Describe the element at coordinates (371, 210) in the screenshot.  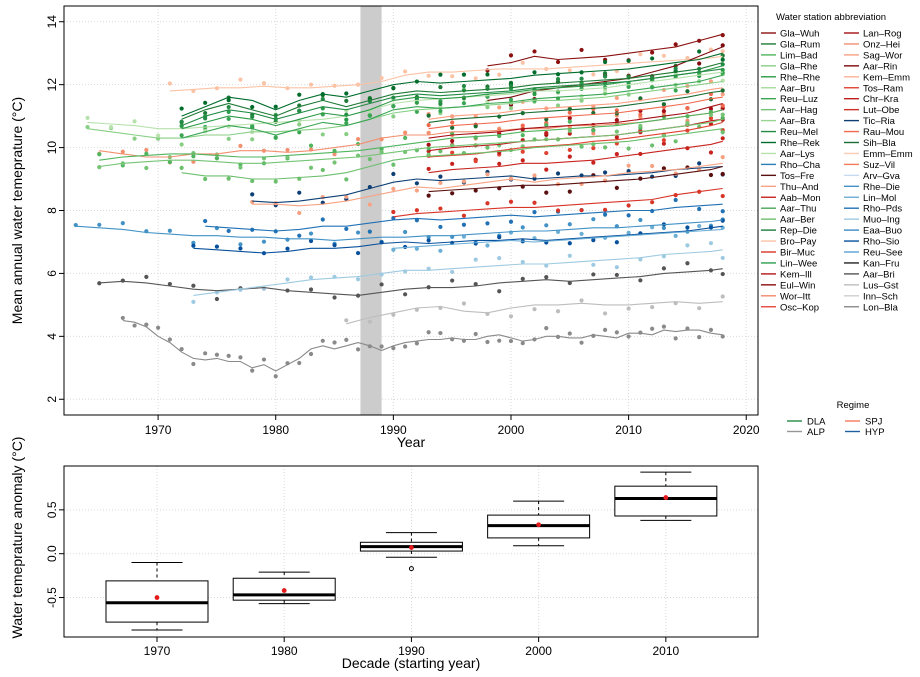
I see `highlight-band` at that location.